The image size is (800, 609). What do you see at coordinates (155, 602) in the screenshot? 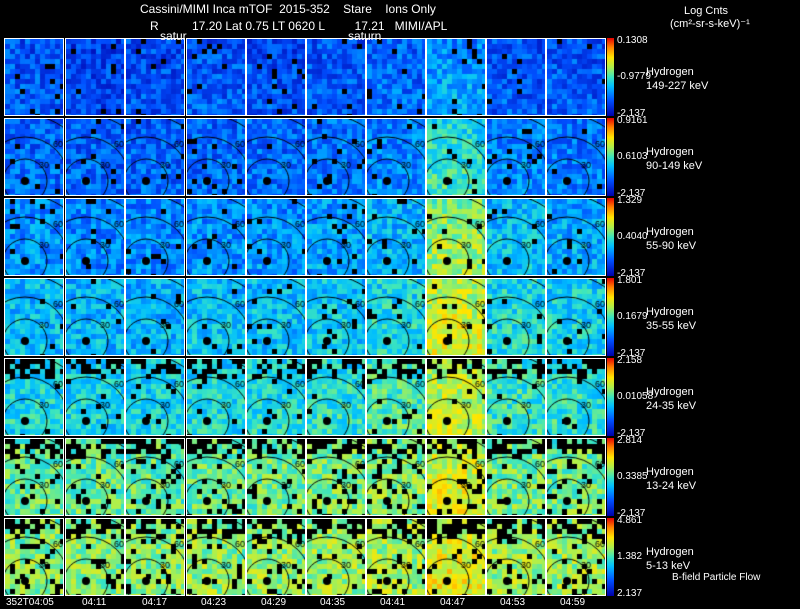
I see `x-tick-label: 04:17` at bounding box center [155, 602].